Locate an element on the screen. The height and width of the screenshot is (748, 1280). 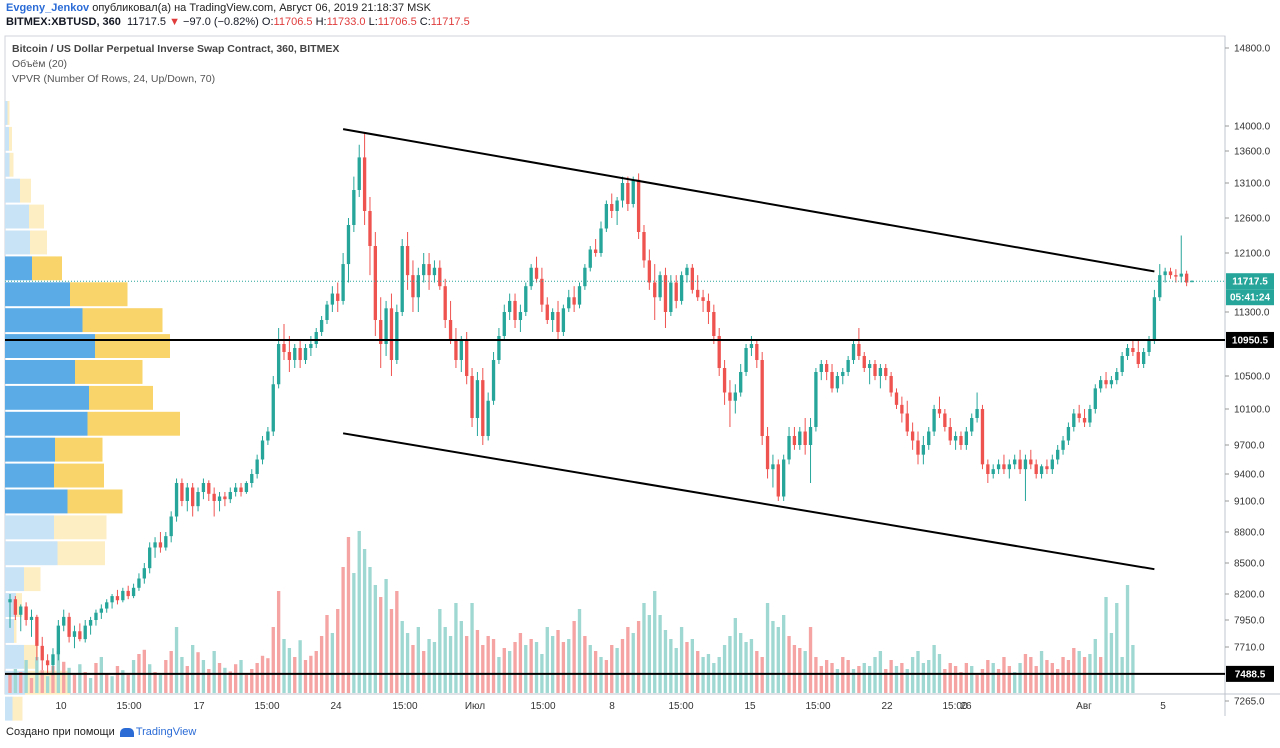
price-tick-label: 8200.0 is located at coordinates (1249, 595).